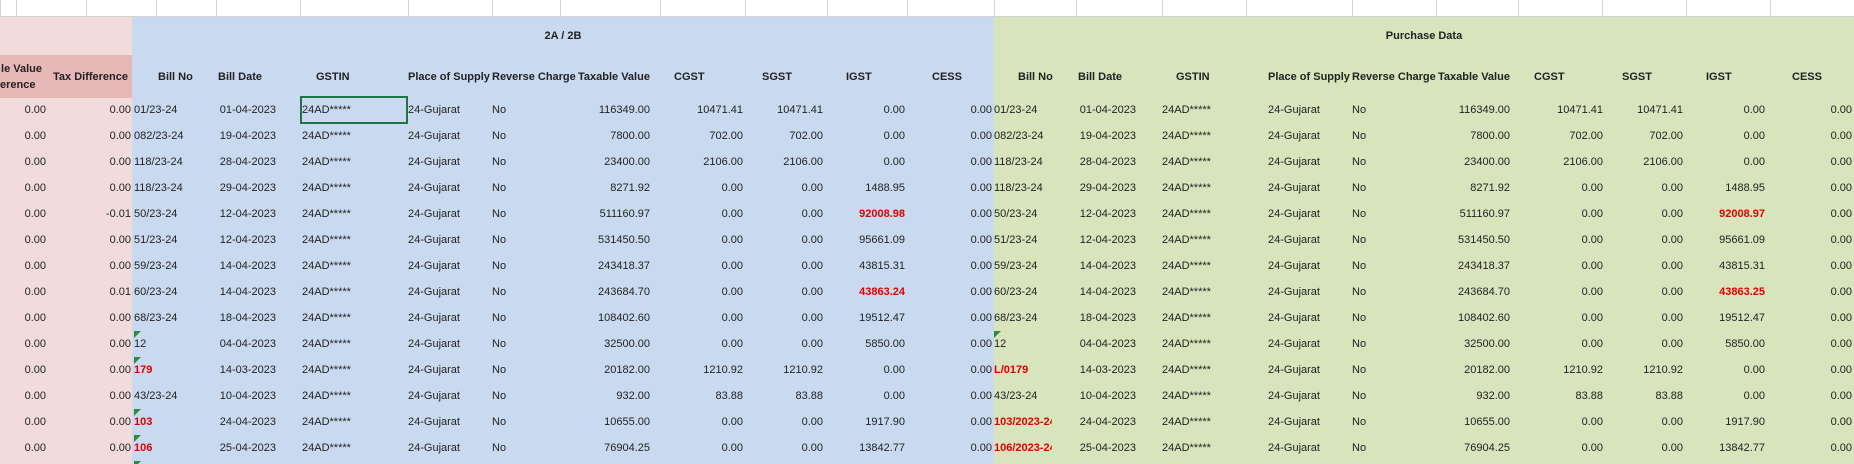  What do you see at coordinates (1484, 292) in the screenshot?
I see `purchase-tv-cell: 243684.70` at bounding box center [1484, 292].